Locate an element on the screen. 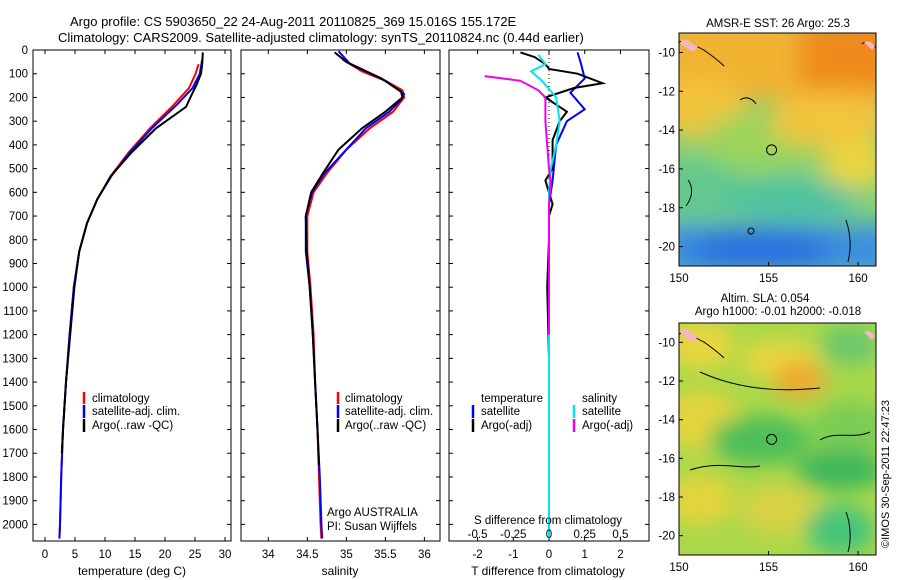  sla-map-field is located at coordinates (777, 439).